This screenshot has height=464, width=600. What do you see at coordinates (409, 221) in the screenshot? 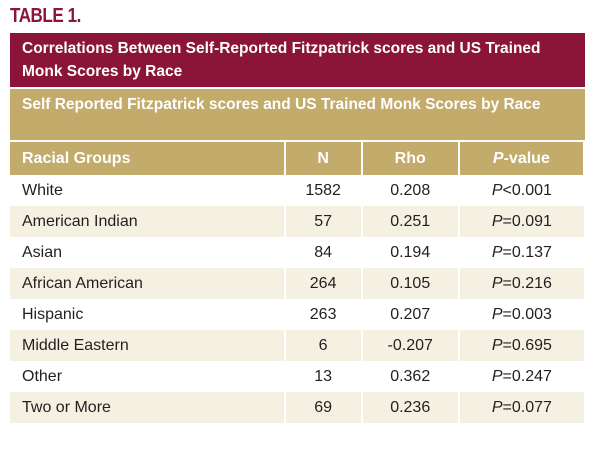
I see `table-cell: 0.251` at bounding box center [409, 221].